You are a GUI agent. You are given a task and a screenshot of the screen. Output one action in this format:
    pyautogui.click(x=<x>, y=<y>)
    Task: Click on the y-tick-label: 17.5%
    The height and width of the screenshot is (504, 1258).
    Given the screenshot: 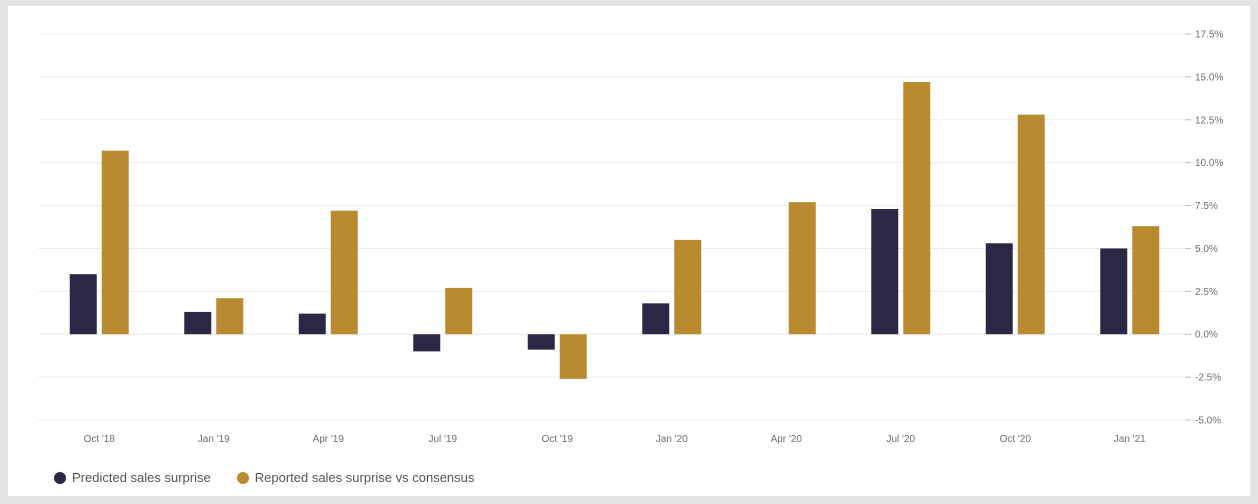 What is the action you would take?
    pyautogui.click(x=1209, y=35)
    